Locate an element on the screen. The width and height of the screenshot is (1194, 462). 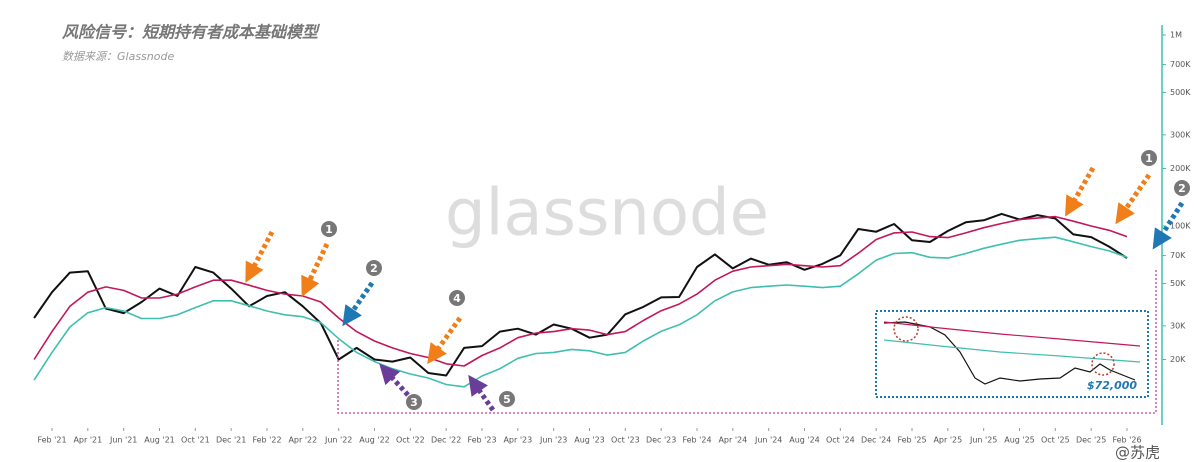
x-tick-label: Oct '24 is located at coordinates (840, 440).